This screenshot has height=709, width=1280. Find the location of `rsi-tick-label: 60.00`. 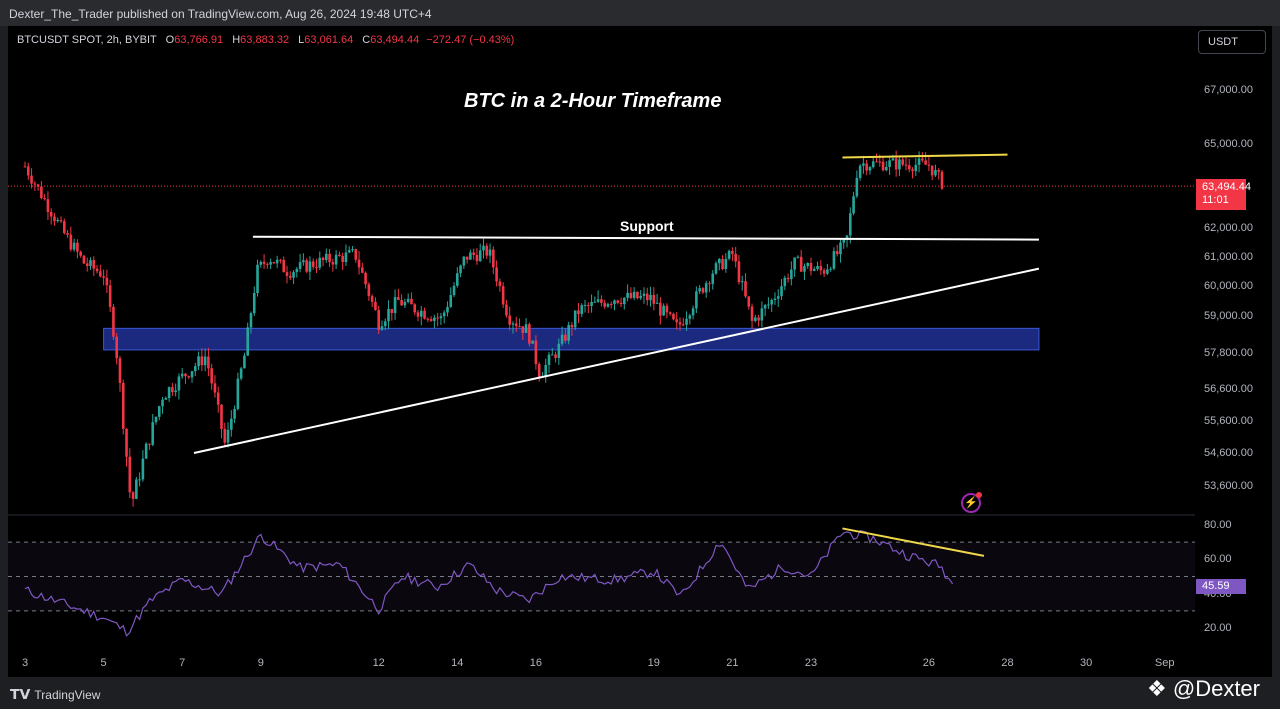

rsi-tick-label: 60.00 is located at coordinates (1218, 559).